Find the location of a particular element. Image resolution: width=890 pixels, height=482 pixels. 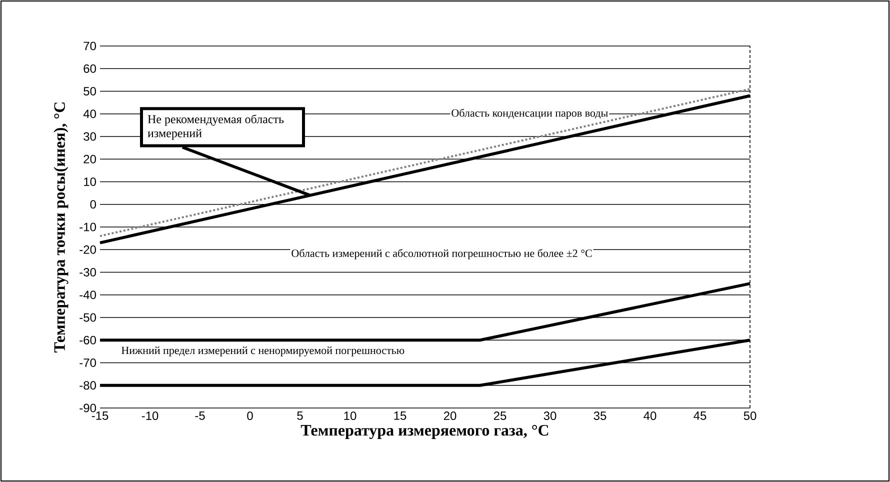

y-tick-label: 70 is located at coordinates (90, 46).